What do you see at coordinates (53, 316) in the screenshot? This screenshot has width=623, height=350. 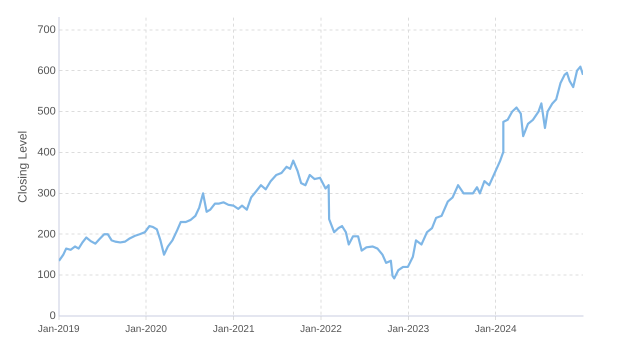 I see `y-tick-label: 0` at bounding box center [53, 316].